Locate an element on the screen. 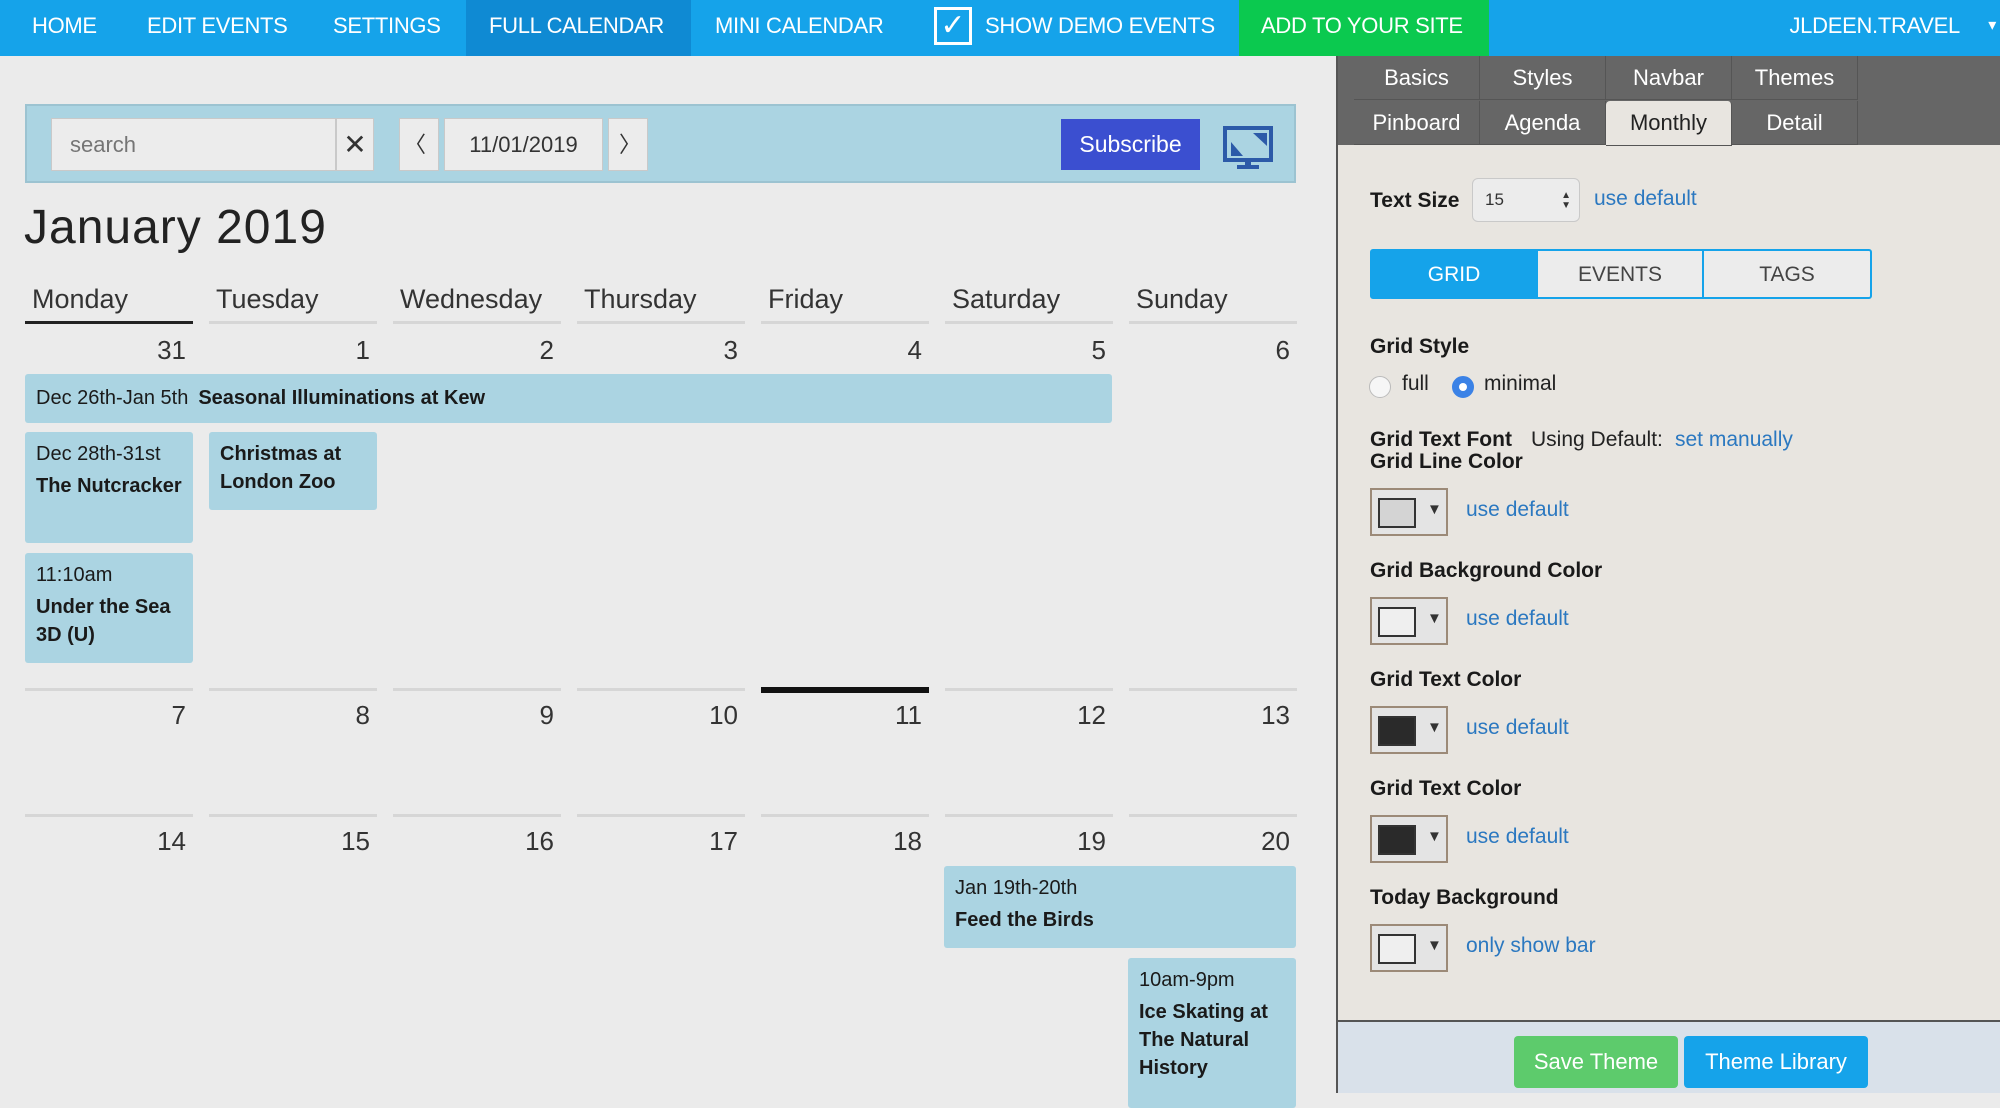 The image size is (2000, 1108). tab-agenda: Agenda is located at coordinates (1543, 123).